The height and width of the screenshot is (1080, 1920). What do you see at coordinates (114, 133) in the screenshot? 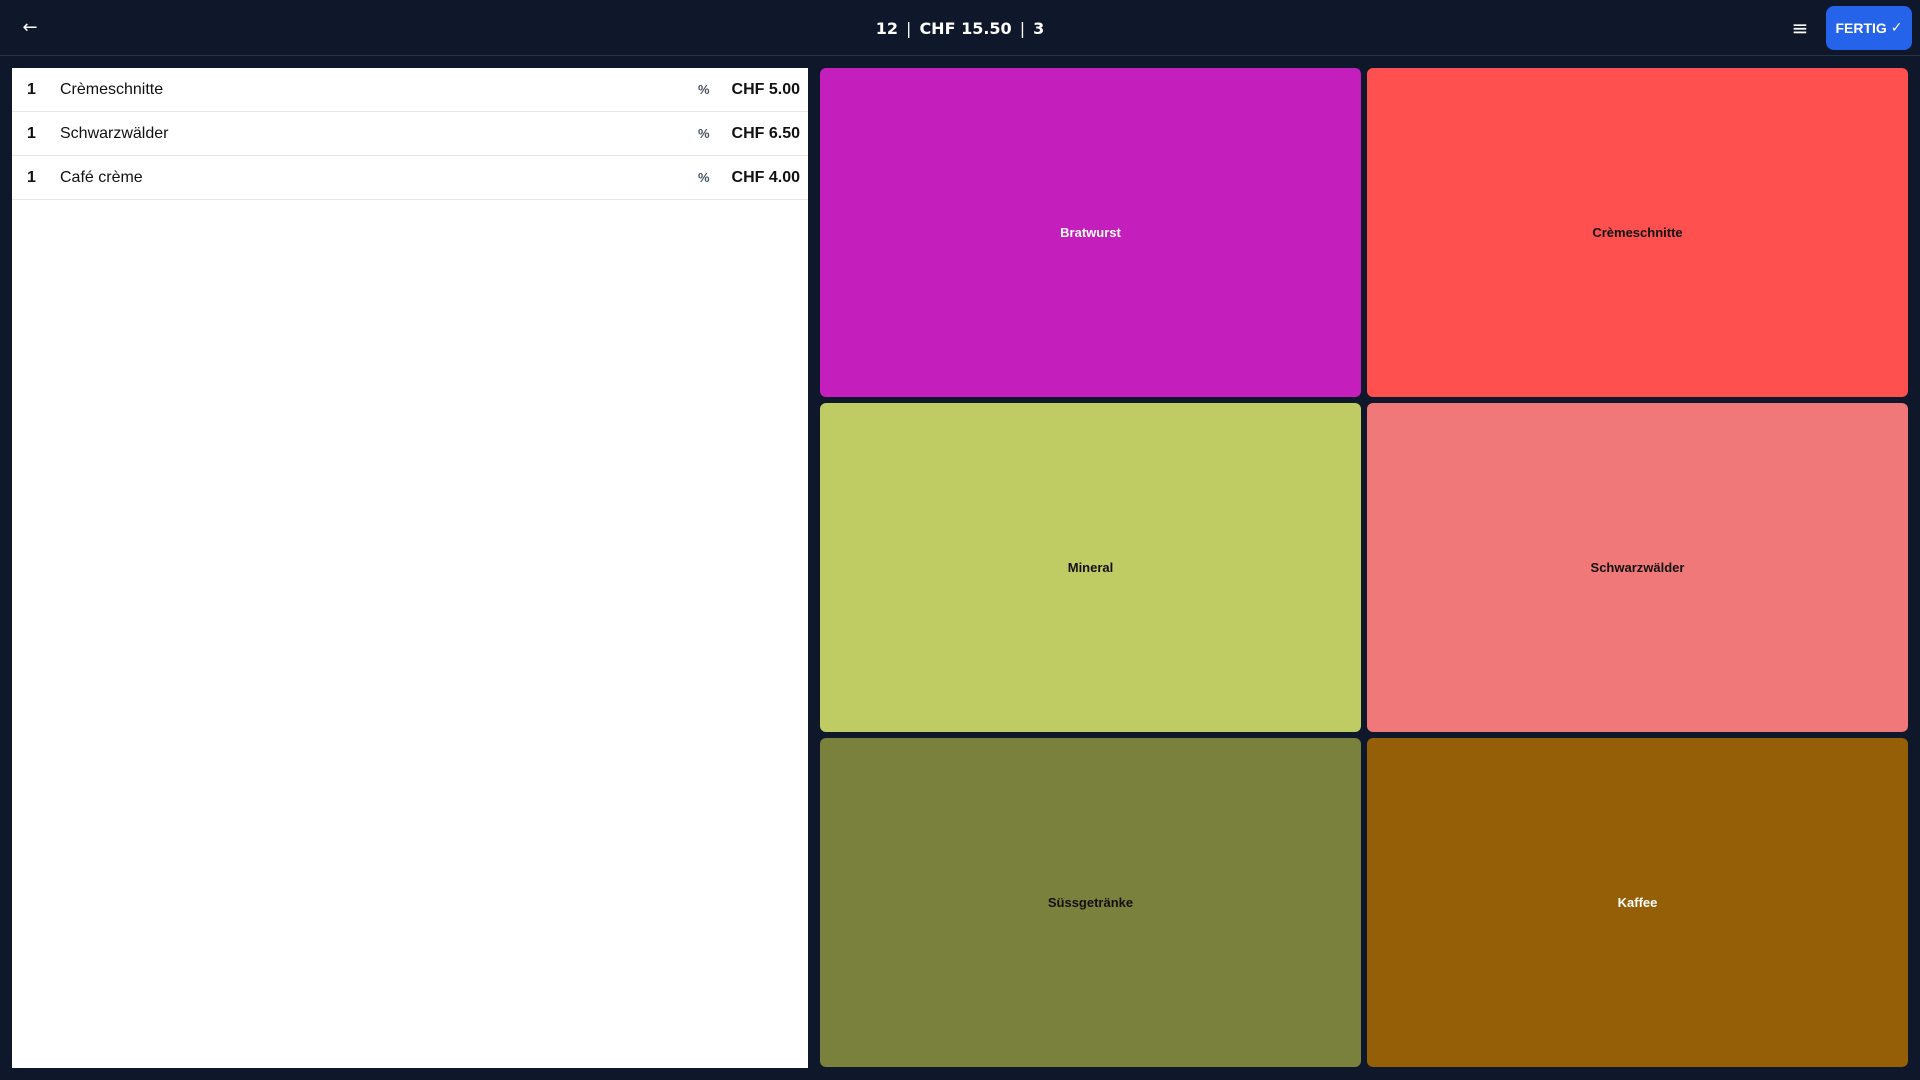
I see `item-name: Schwarzwälder` at bounding box center [114, 133].